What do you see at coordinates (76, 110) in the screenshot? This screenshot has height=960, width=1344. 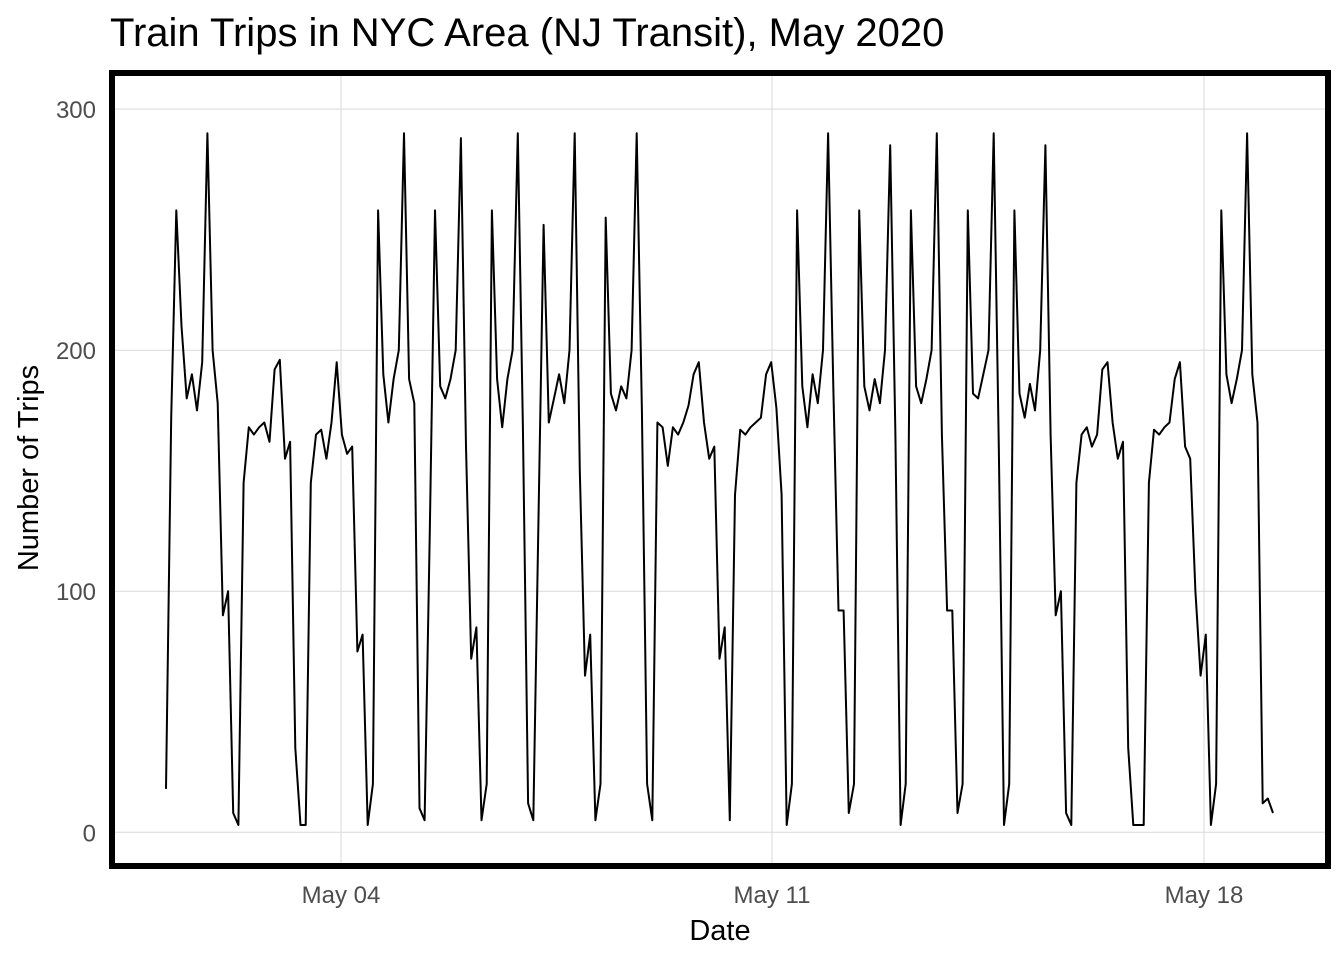 I see `y-tick-label: 300` at bounding box center [76, 110].